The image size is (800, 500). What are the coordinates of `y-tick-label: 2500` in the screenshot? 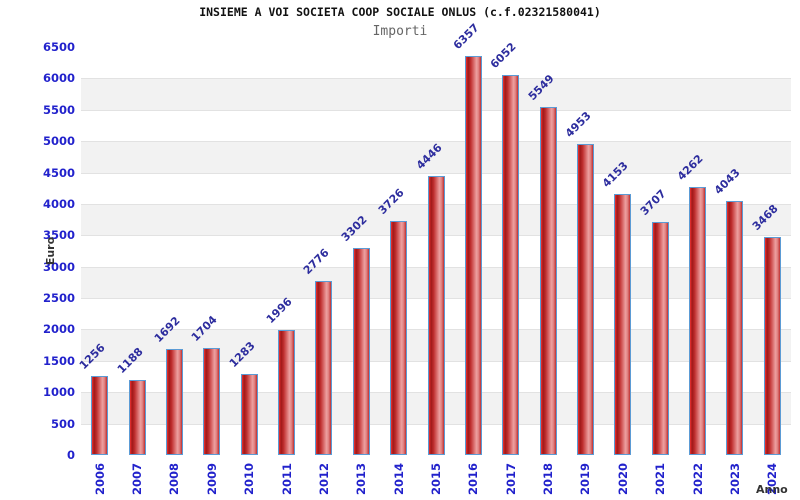 It's located at (58, 298).